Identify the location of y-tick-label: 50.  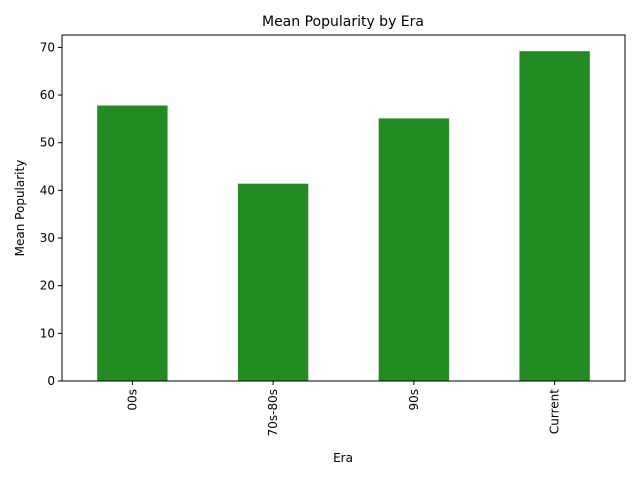
(47, 143).